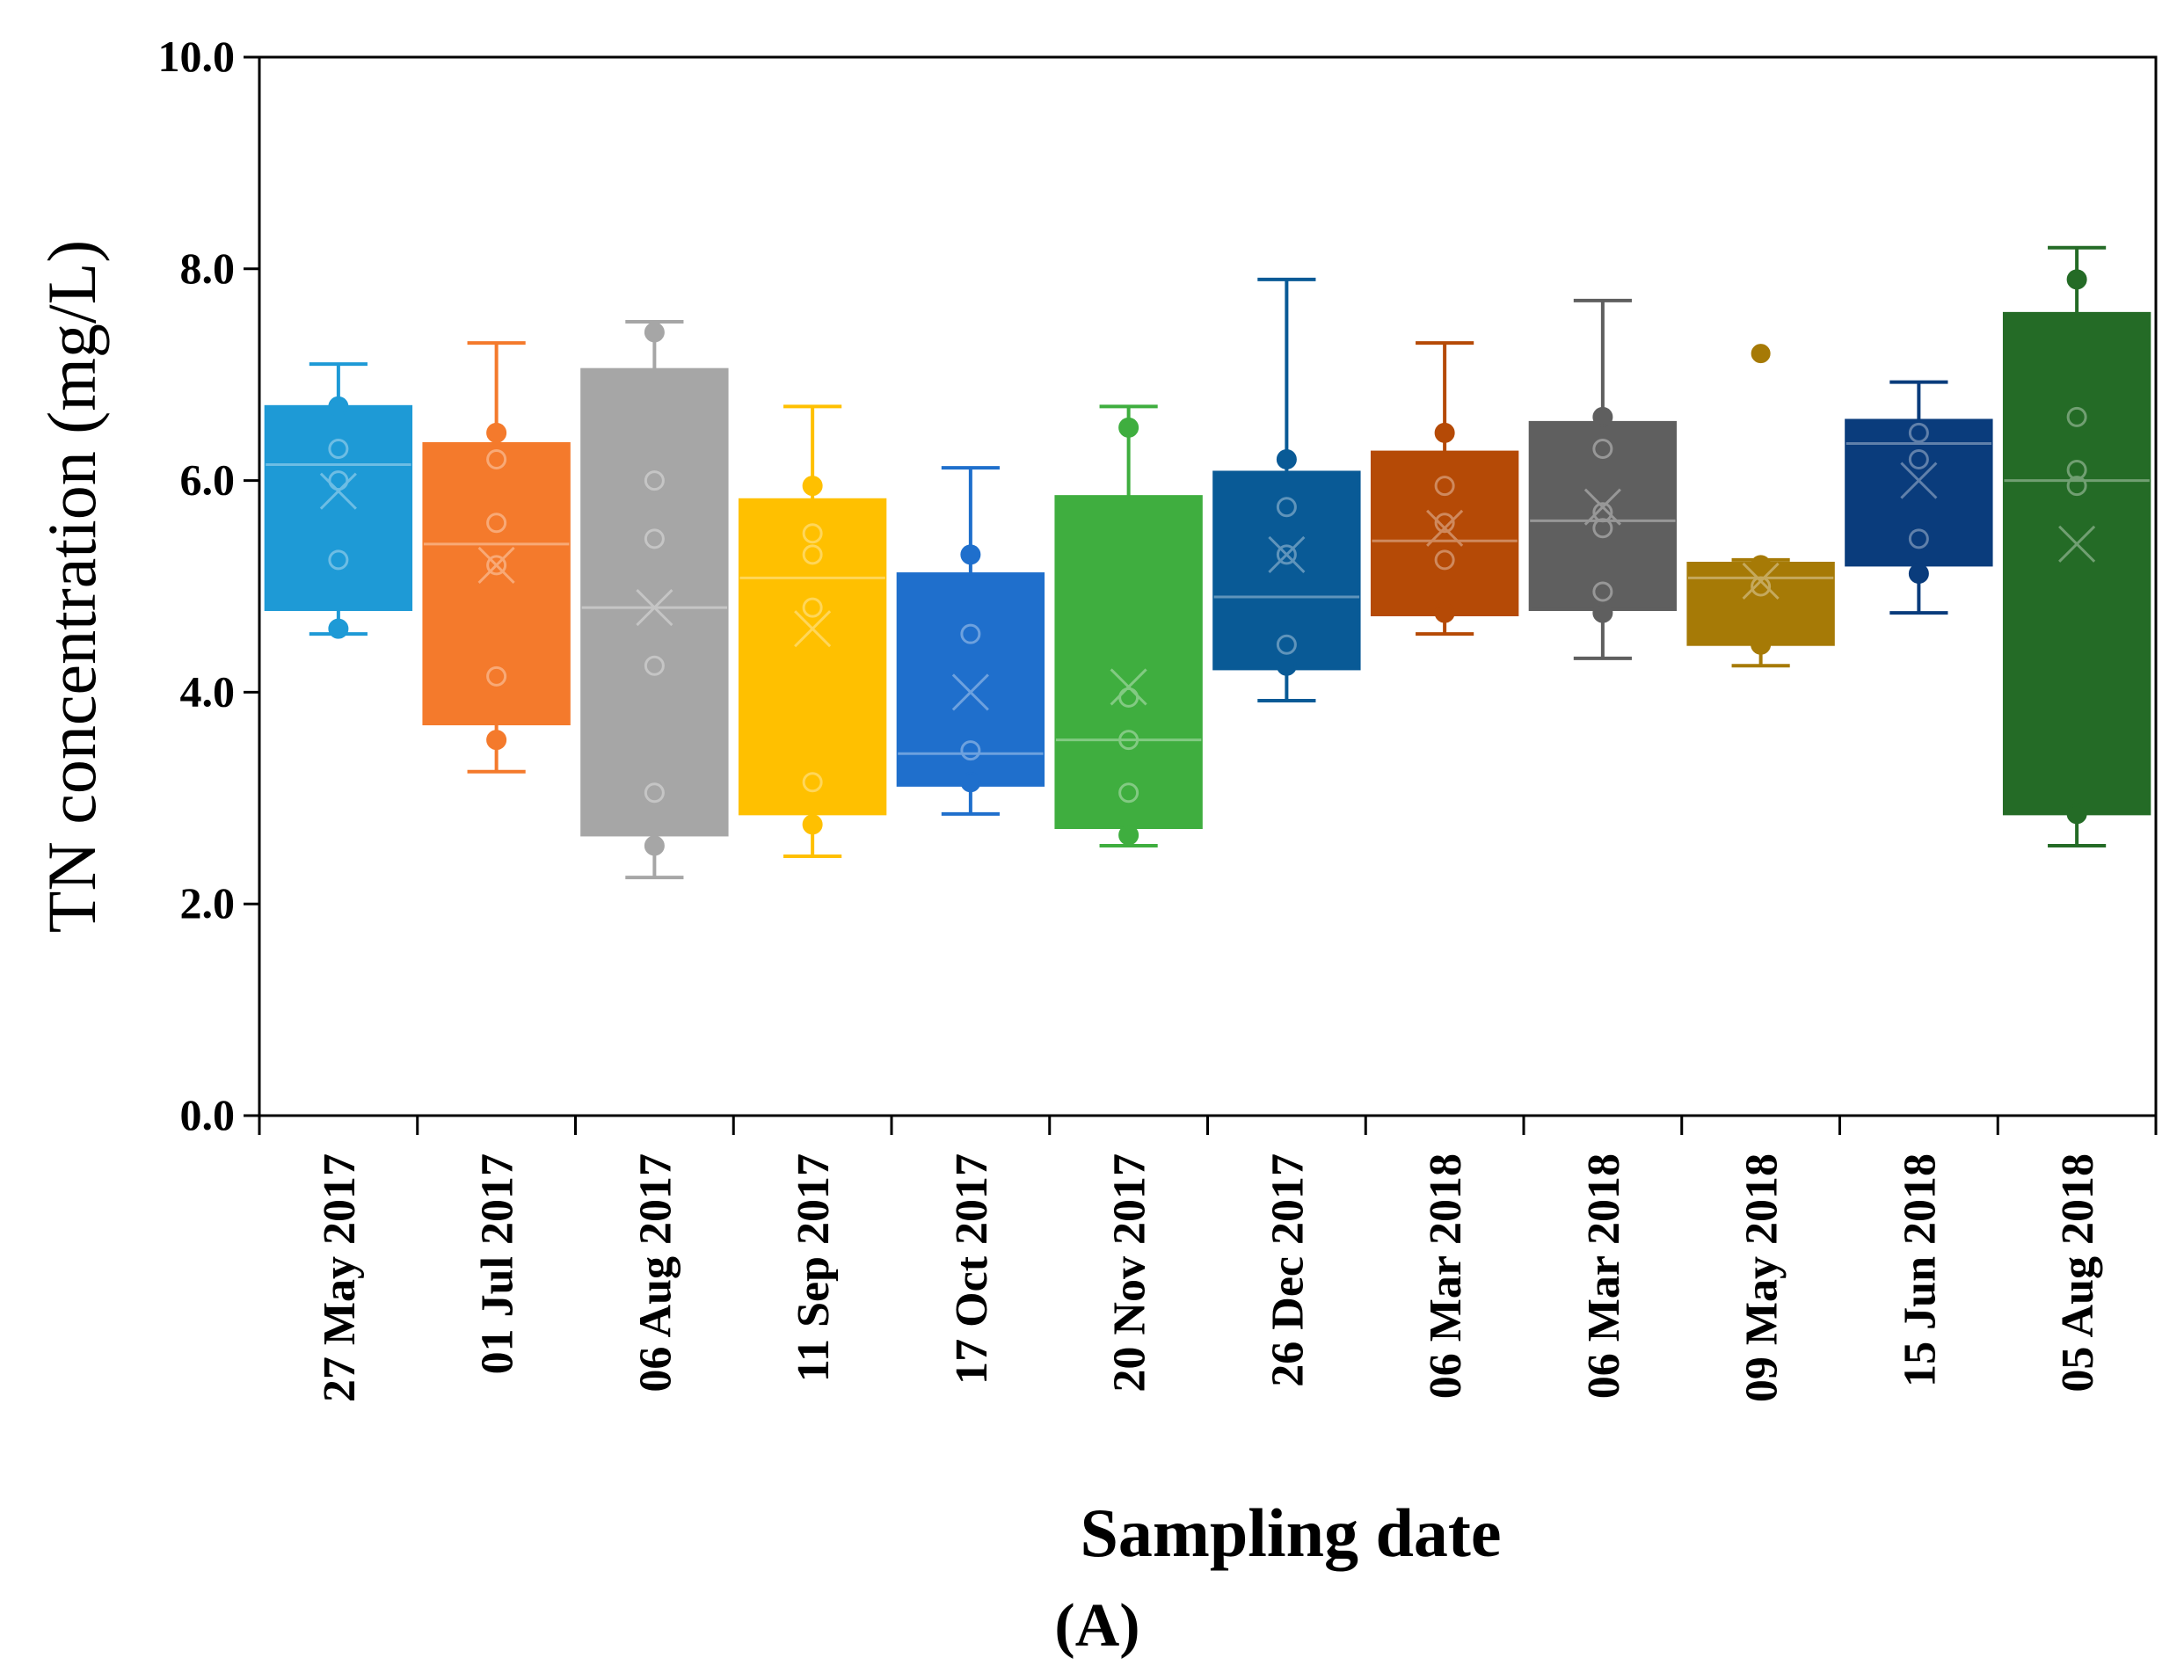 The image size is (2184, 1680). Describe the element at coordinates (972, 1269) in the screenshot. I see `x-tick-label: 17 Oct 2017` at that location.